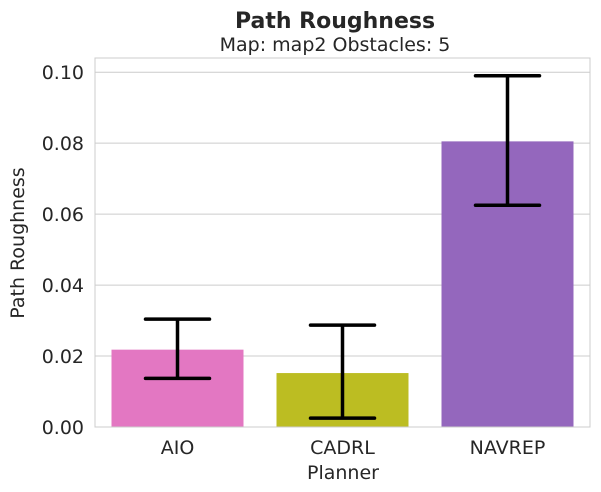  Describe the element at coordinates (63, 286) in the screenshot. I see `y-tick-label: 0.04` at that location.